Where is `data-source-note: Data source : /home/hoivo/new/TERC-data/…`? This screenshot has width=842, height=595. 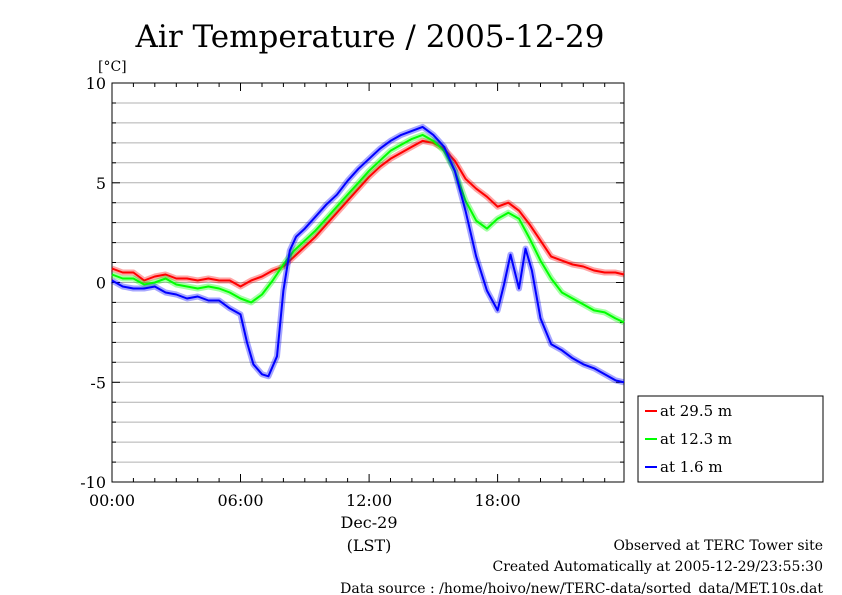 data-source-note: Data source : /home/hoivo/new/TERC-data/… is located at coordinates (581, 588).